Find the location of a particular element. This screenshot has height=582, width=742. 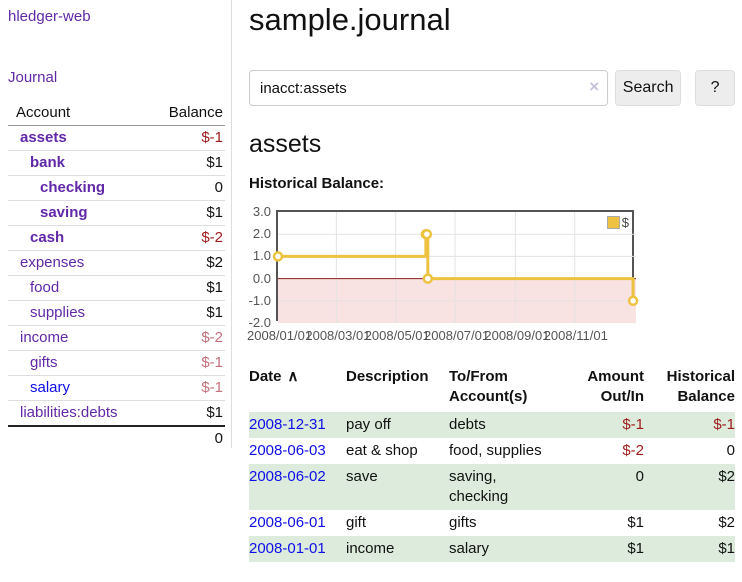

account-row: bank $1 is located at coordinates (116, 163).